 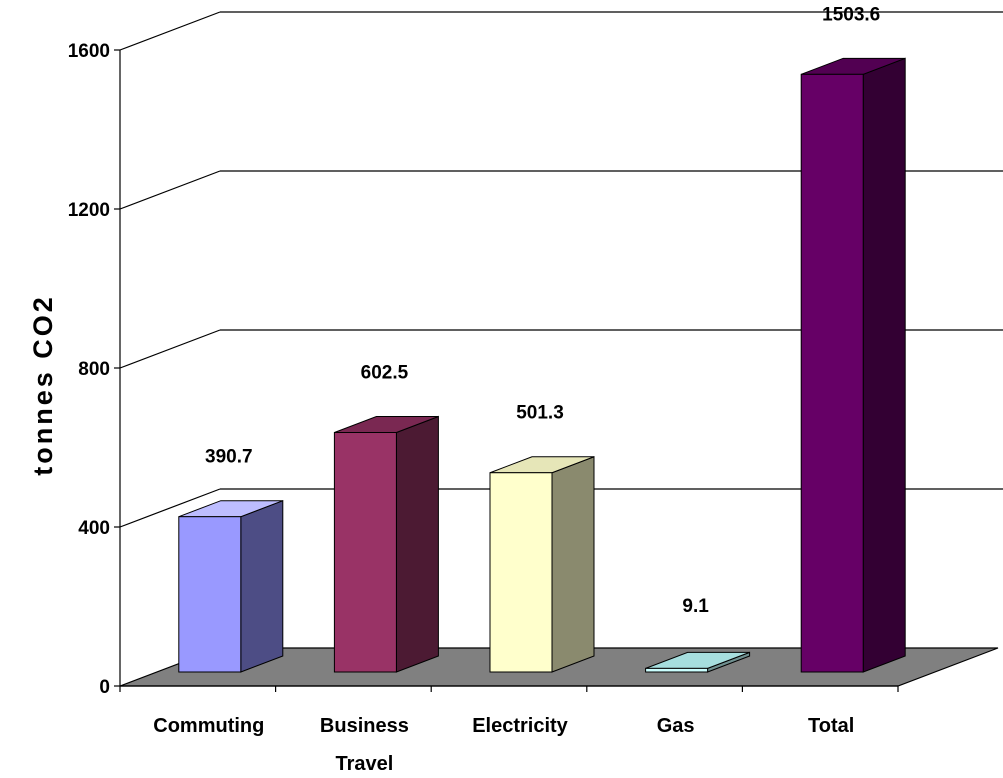 I want to click on gridline, so click(x=561, y=31).